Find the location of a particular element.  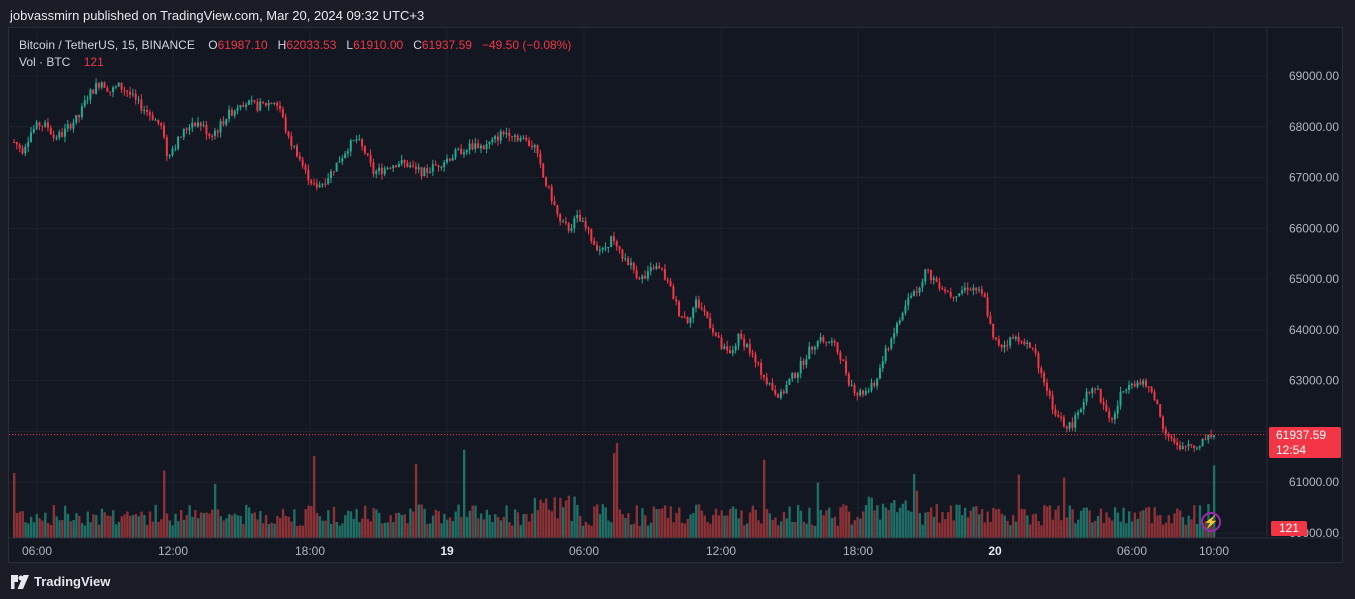

change-value: −49.50 (−0.08%) is located at coordinates (526, 45).